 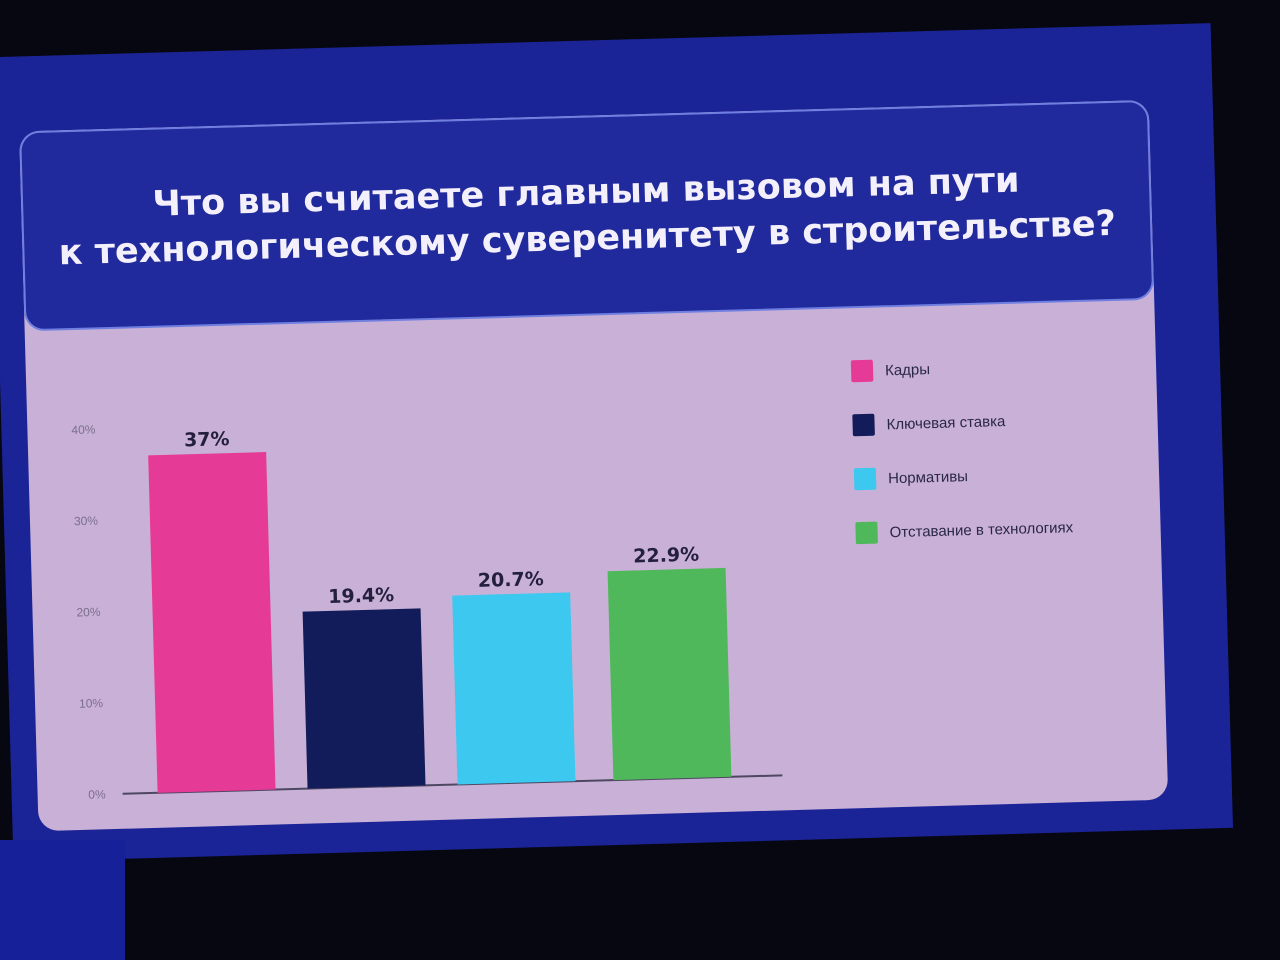 I want to click on lower-screen-edge, so click(x=62, y=900).